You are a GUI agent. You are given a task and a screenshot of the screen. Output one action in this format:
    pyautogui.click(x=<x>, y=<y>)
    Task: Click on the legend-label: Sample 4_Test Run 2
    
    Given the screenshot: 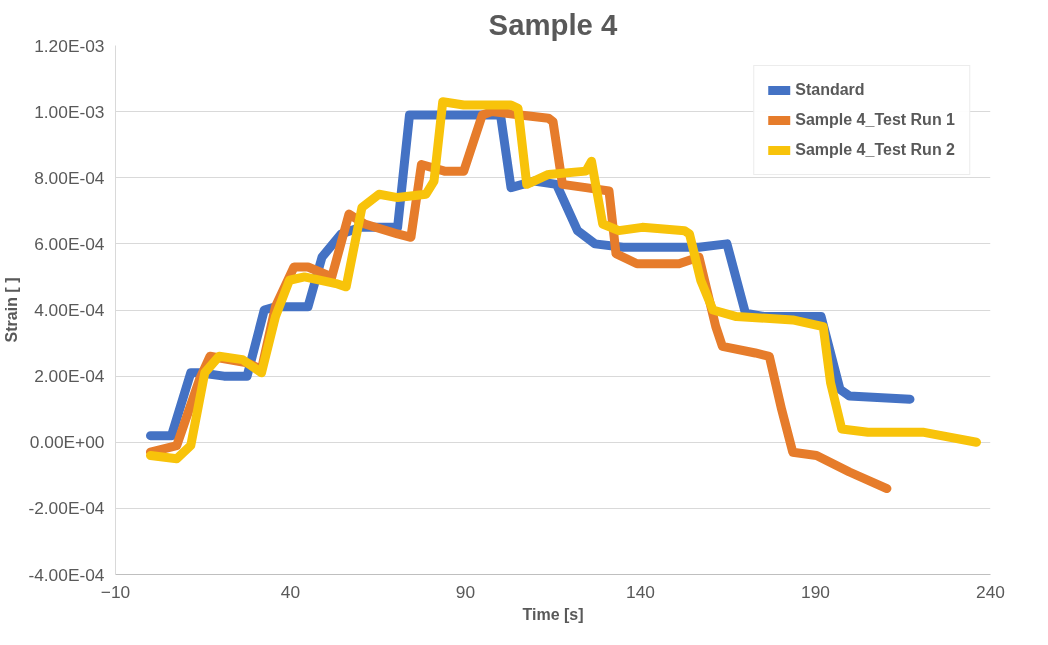 What is the action you would take?
    pyautogui.click(x=875, y=150)
    